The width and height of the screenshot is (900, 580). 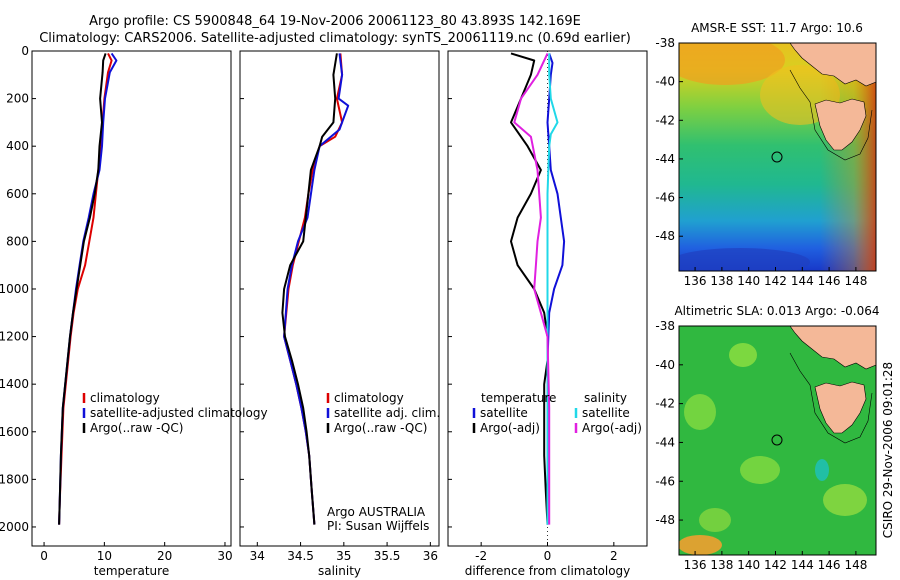 I want to click on y-tick-label: 400, so click(x=17, y=146).